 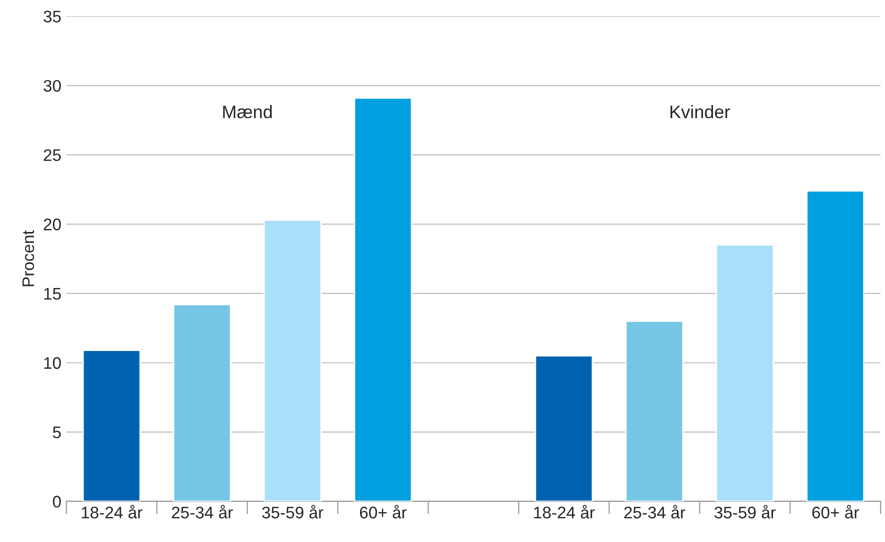 I want to click on annotation: Kvinder, so click(x=700, y=111).